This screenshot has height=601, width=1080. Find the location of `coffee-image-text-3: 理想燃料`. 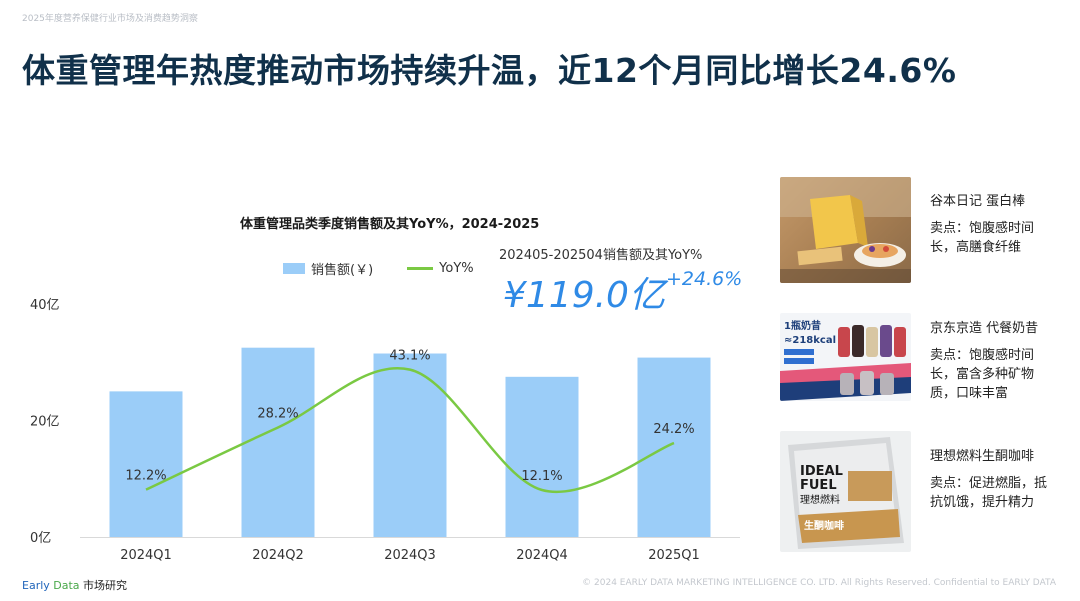

coffee-image-text-3: 理想燃料 is located at coordinates (820, 499).